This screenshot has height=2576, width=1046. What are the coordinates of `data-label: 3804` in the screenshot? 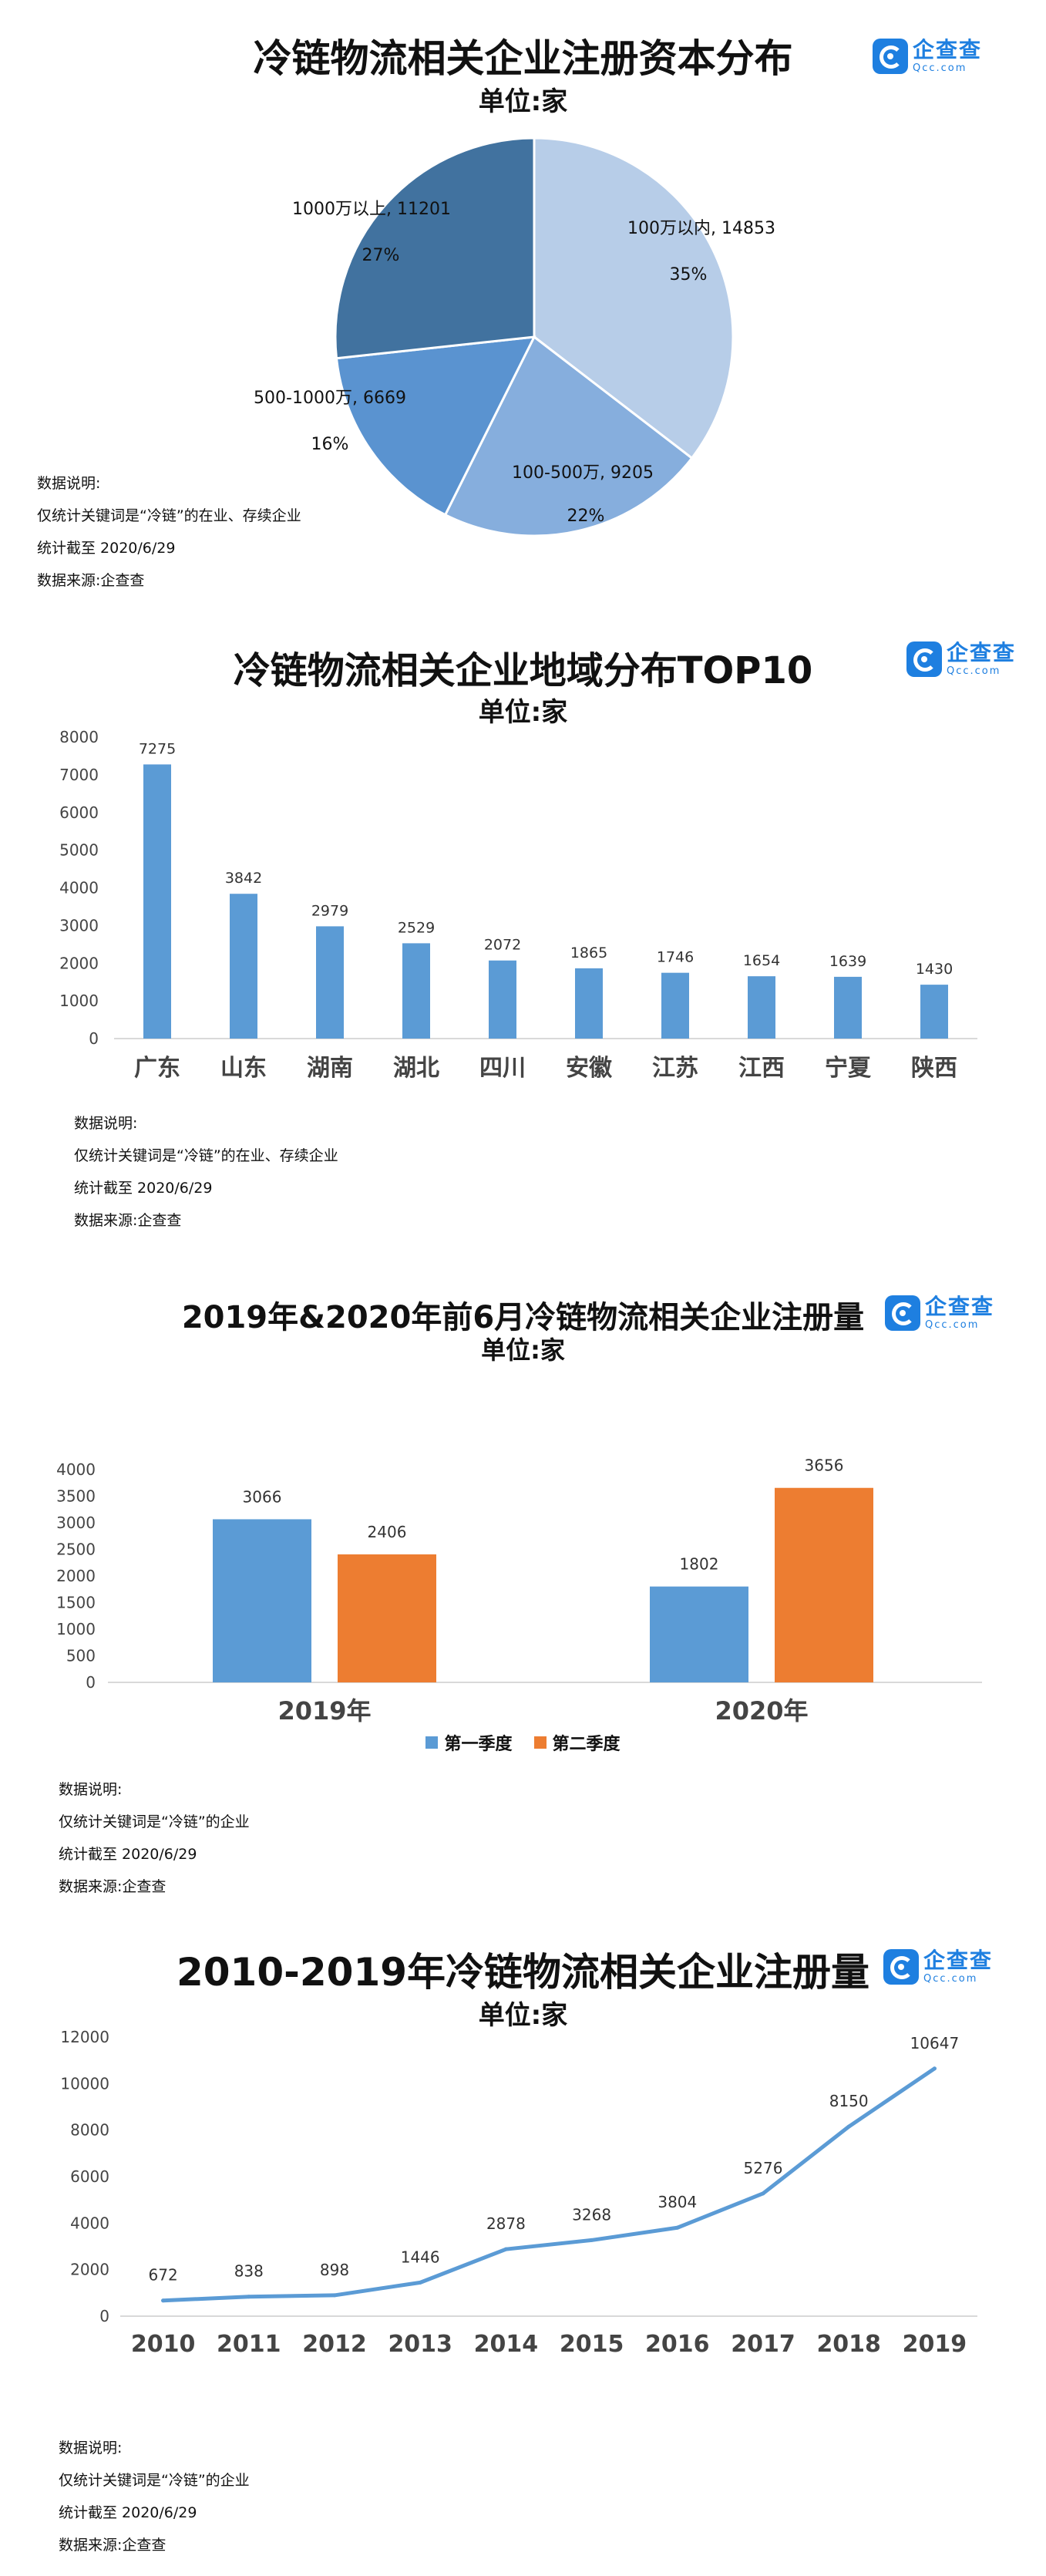 It's located at (678, 2202).